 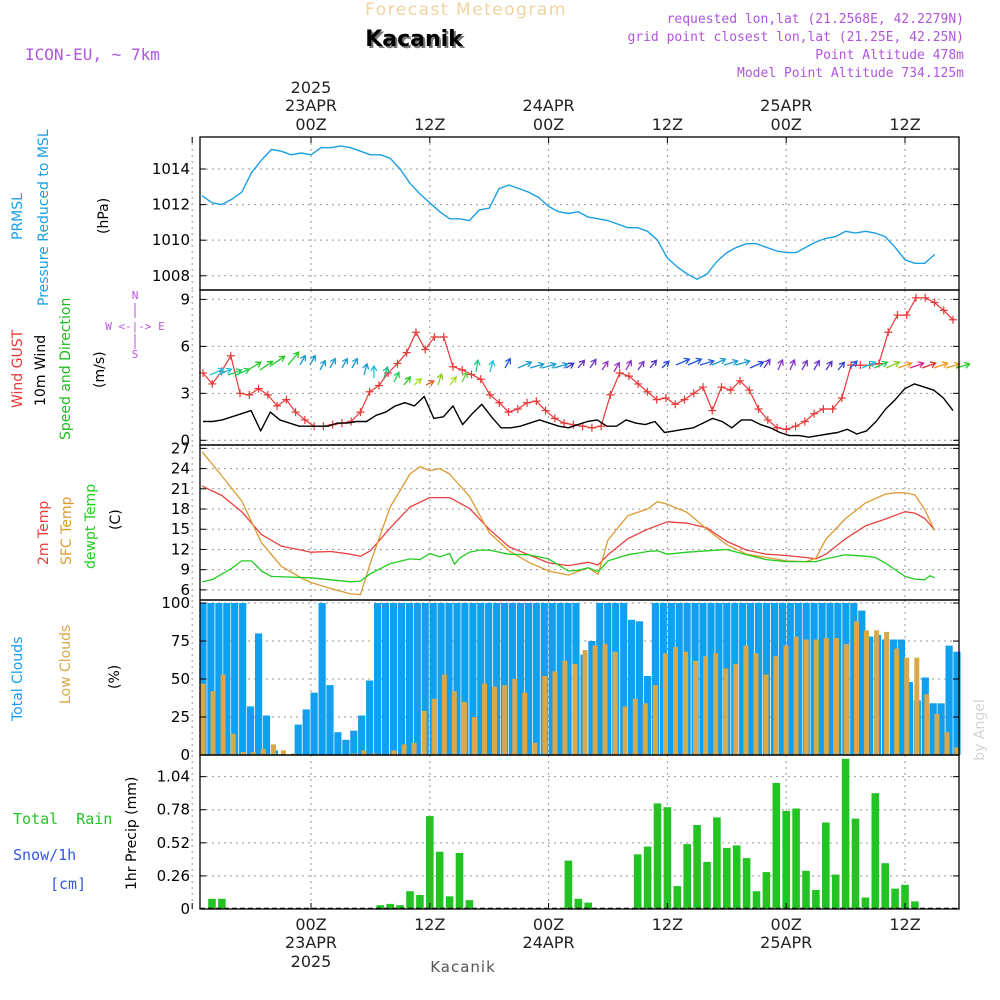 What do you see at coordinates (578, 410) in the screenshot?
I see `wind10m-line` at bounding box center [578, 410].